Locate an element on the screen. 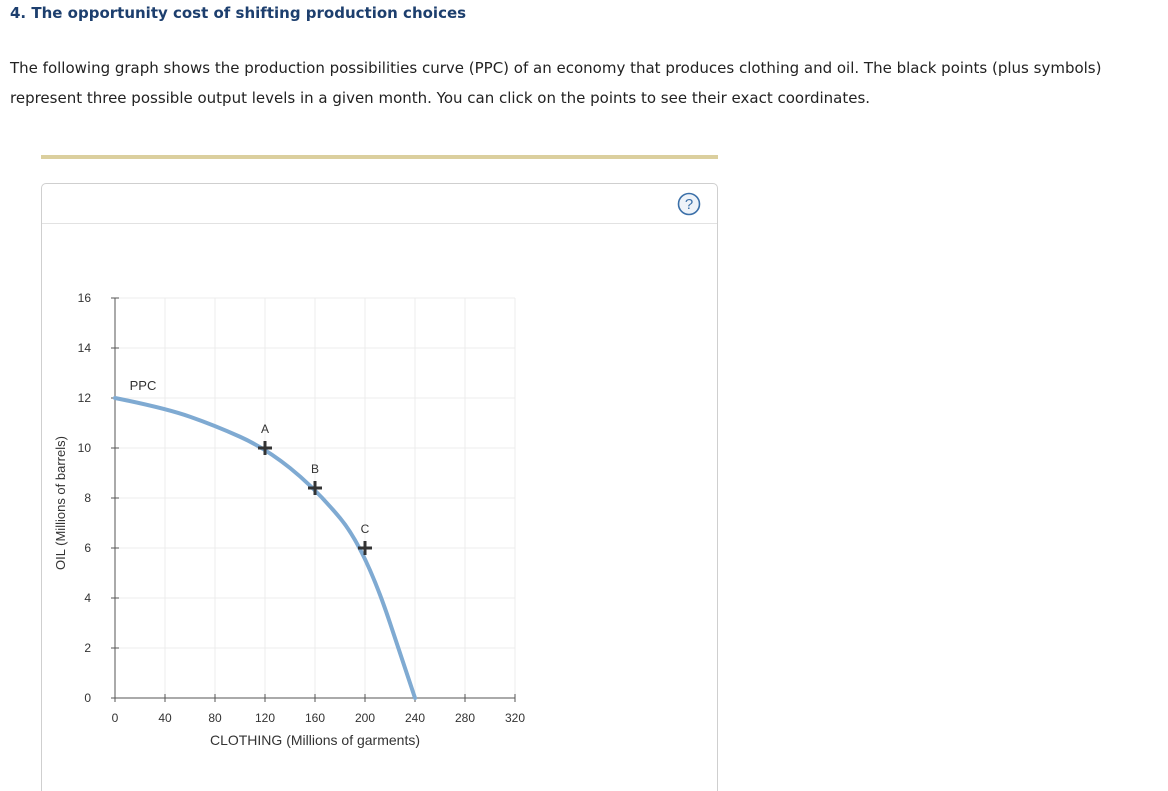 The image size is (1168, 791). y-tick-label-12: 12 is located at coordinates (85, 398).